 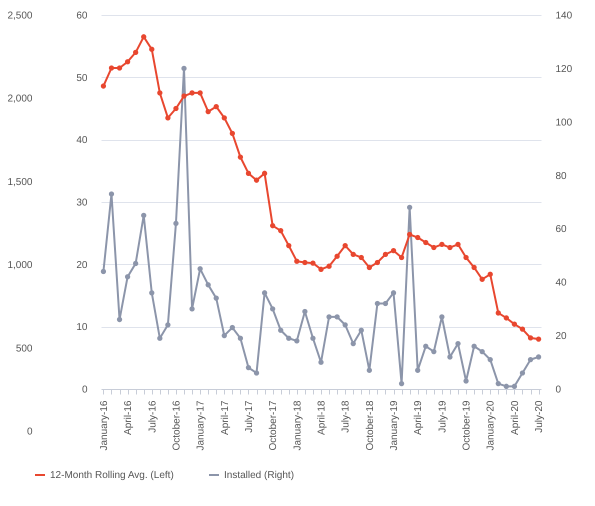 I want to click on x-tick-label: October-16, so click(x=176, y=425).